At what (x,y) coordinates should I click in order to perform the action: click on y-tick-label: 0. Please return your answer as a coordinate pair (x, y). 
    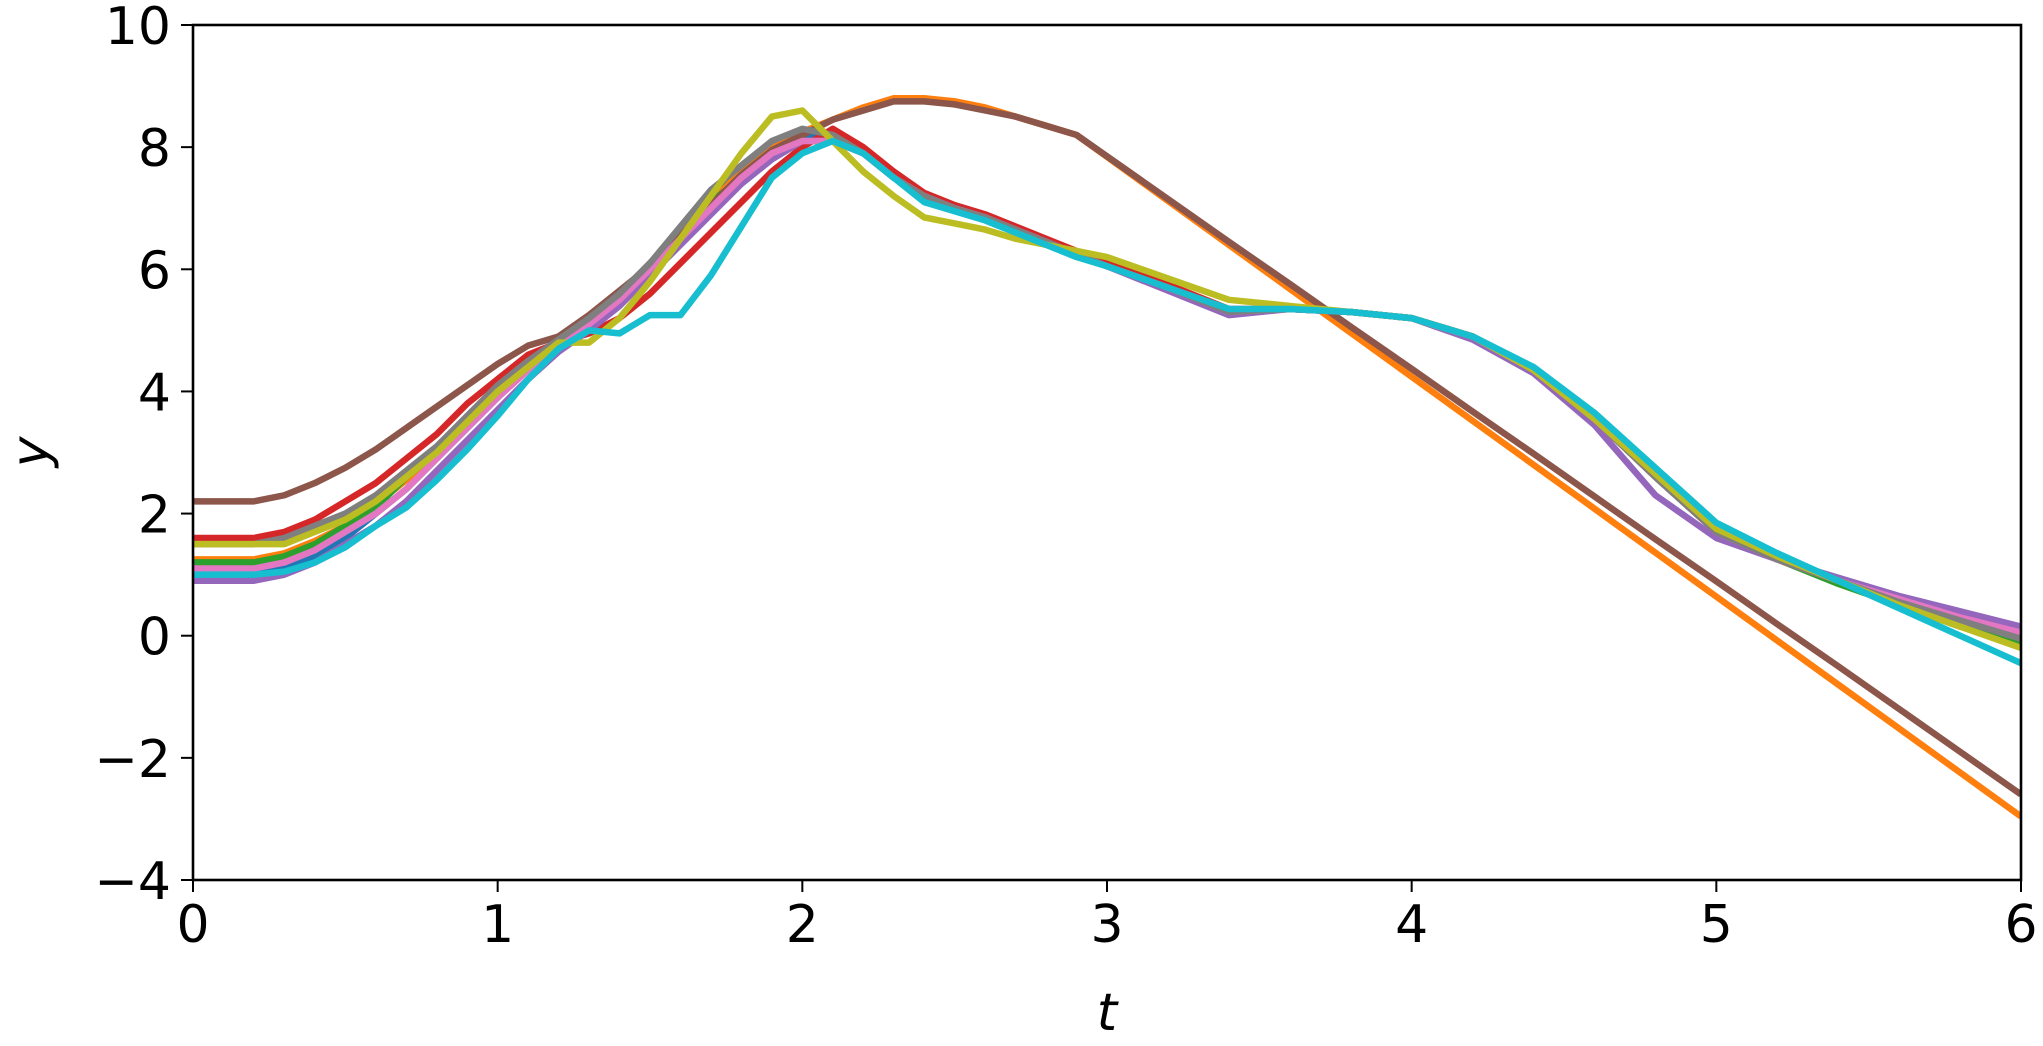
    Looking at the image, I should click on (154, 638).